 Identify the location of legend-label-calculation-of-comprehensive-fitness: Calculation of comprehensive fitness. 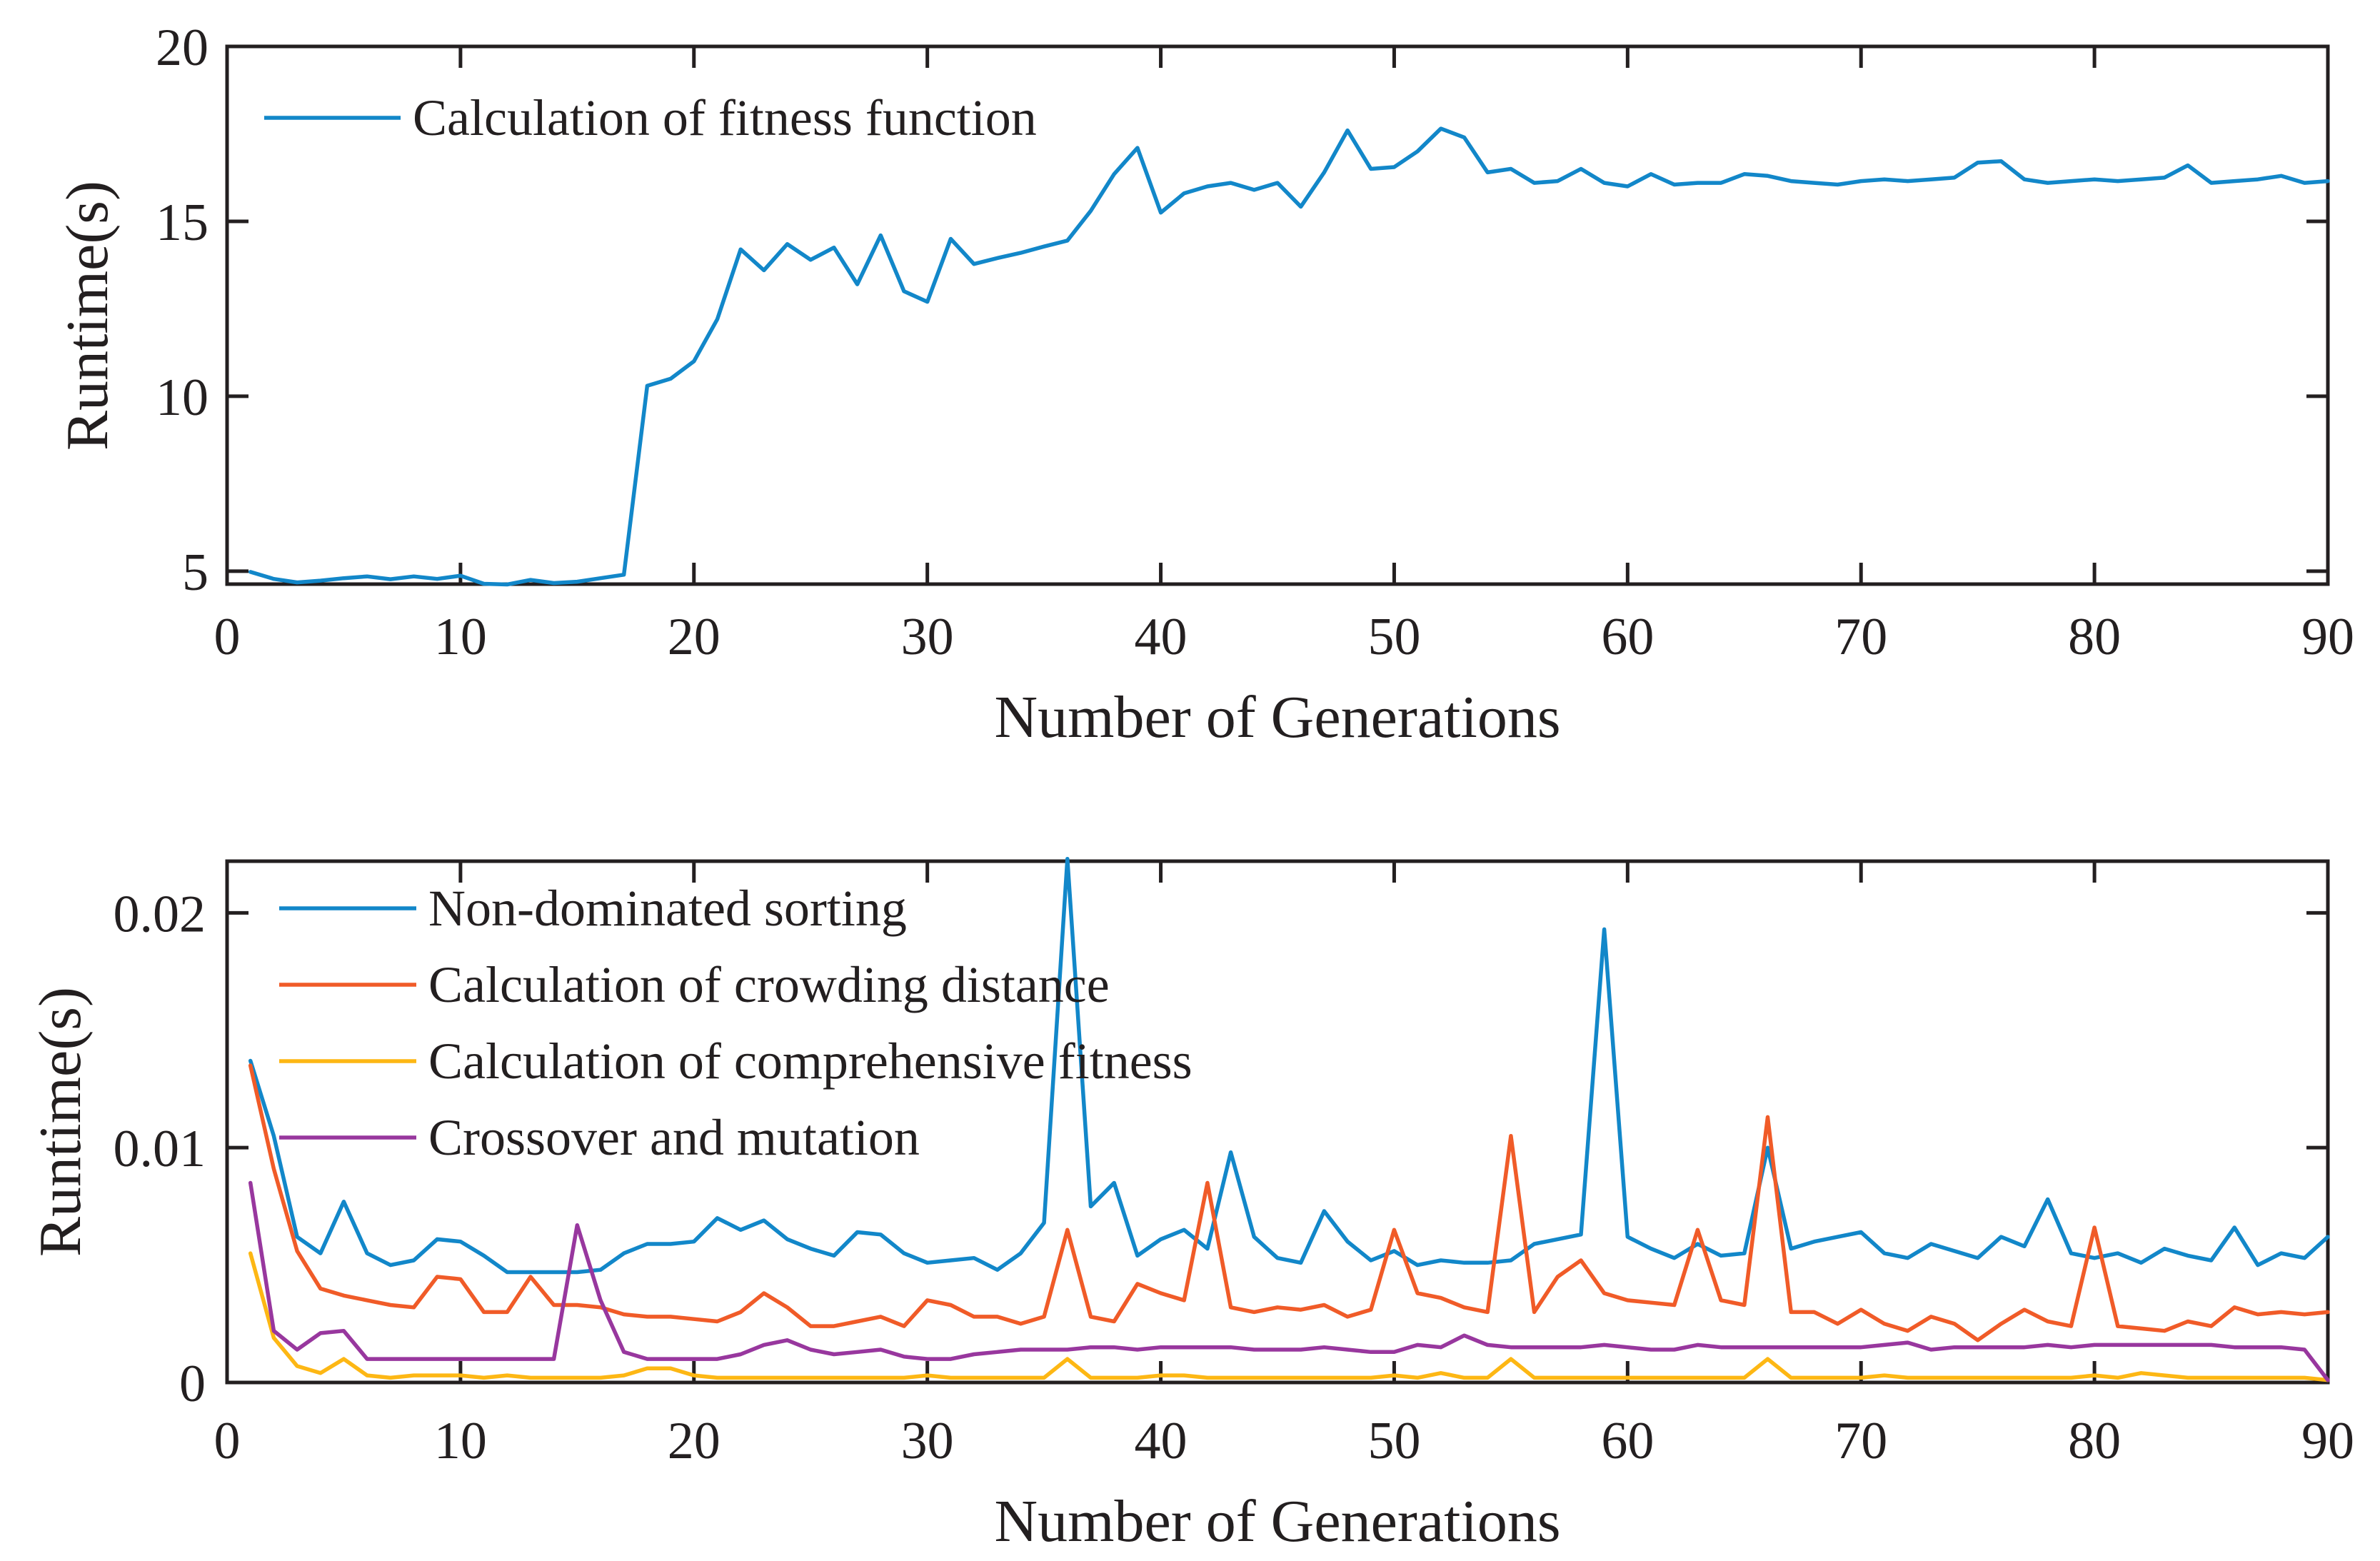
(810, 1062).